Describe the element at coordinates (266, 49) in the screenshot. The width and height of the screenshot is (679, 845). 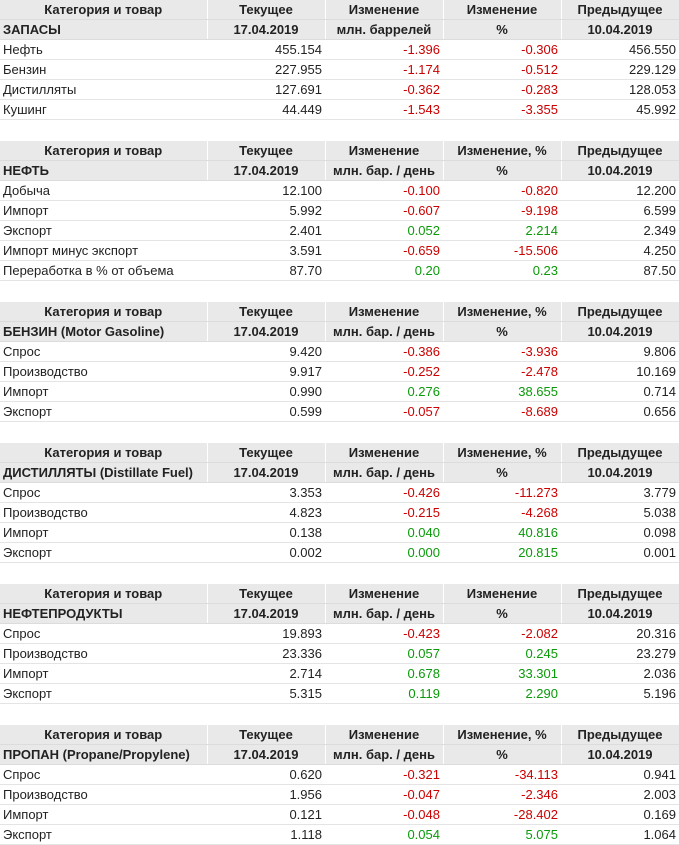
I see `table-cell: 455.154` at that location.